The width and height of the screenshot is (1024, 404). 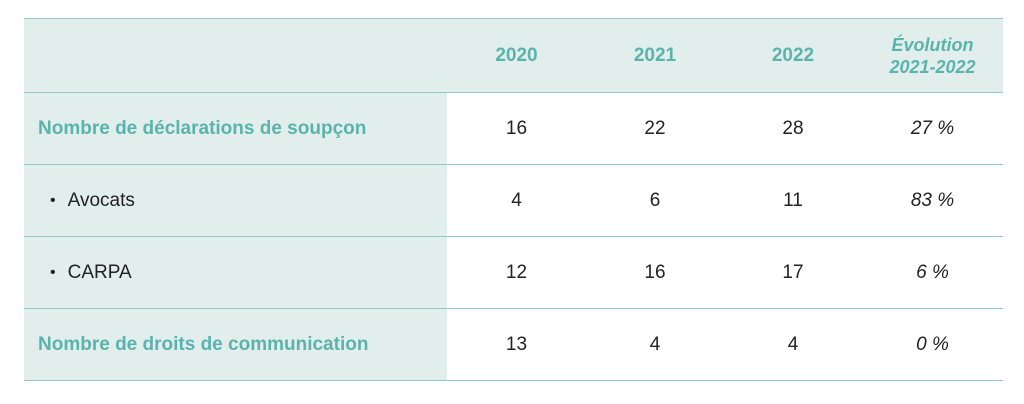 What do you see at coordinates (932, 344) in the screenshot?
I see `cell-droits-evolution: 0 %` at bounding box center [932, 344].